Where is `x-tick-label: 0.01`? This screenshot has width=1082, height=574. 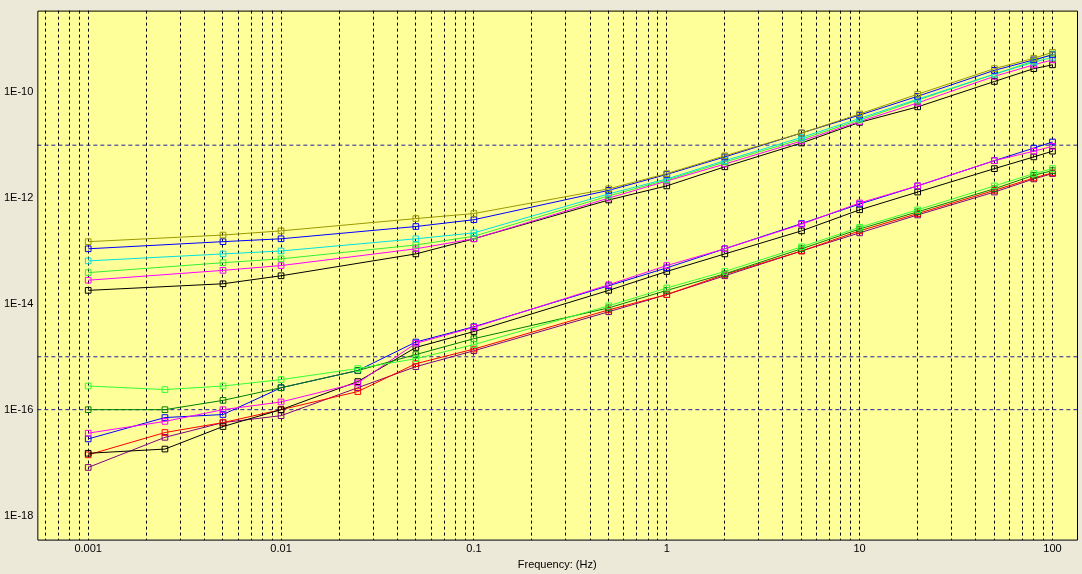 x-tick-label: 0.01 is located at coordinates (281, 548).